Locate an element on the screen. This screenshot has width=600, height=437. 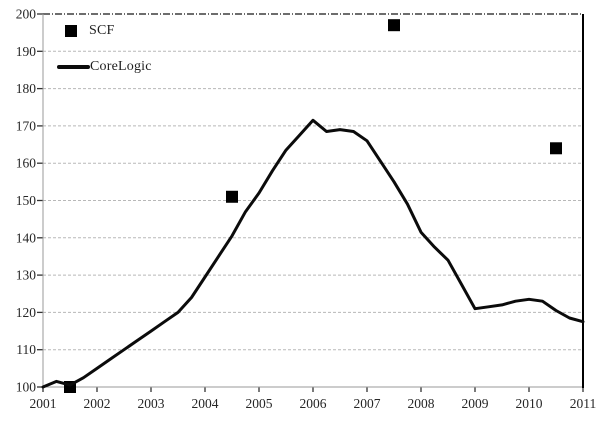
legend-label-scf: SCF is located at coordinates (102, 30).